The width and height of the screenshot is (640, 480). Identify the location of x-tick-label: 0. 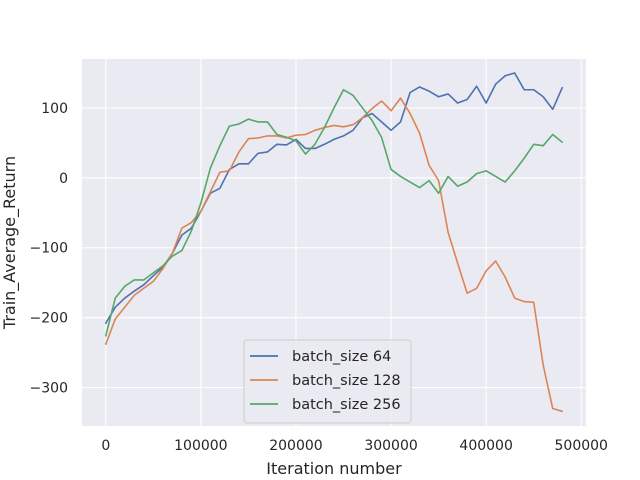
(105, 446).